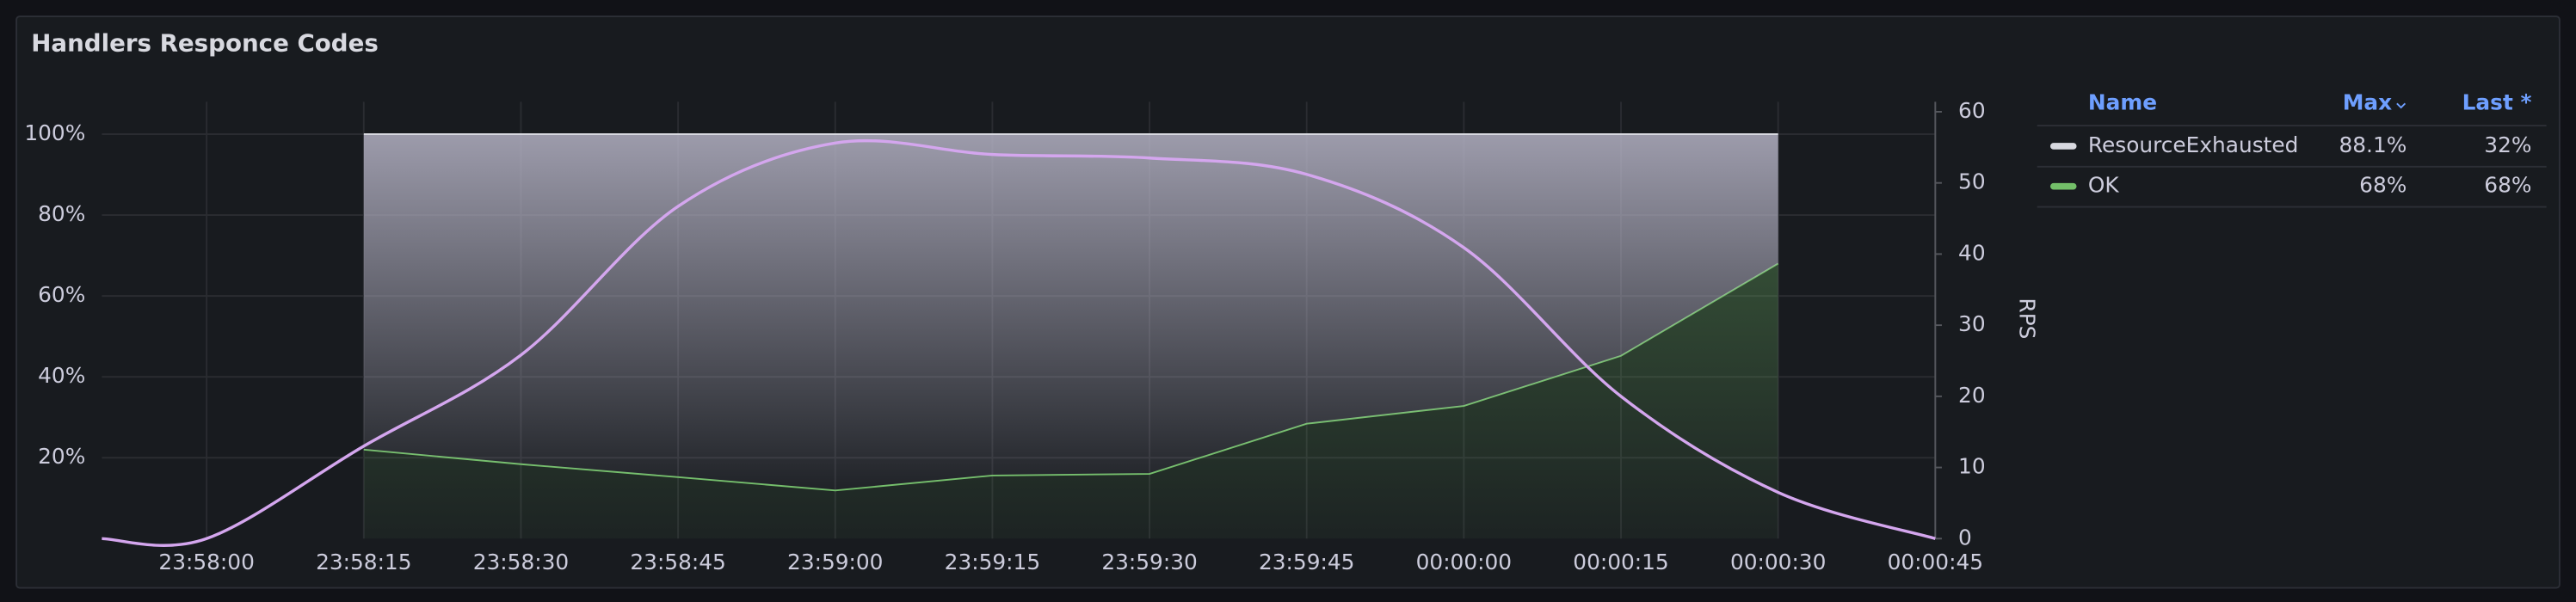 Image resolution: width=2576 pixels, height=602 pixels. Describe the element at coordinates (1149, 562) in the screenshot. I see `x-tick-label: 23:59:30` at that location.